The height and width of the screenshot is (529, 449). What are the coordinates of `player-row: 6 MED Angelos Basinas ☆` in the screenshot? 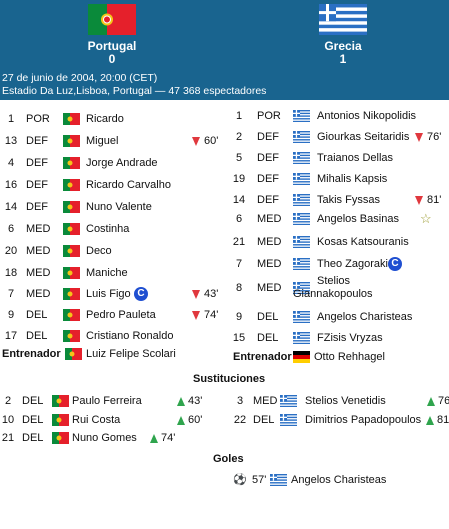 It's located at (339, 219).